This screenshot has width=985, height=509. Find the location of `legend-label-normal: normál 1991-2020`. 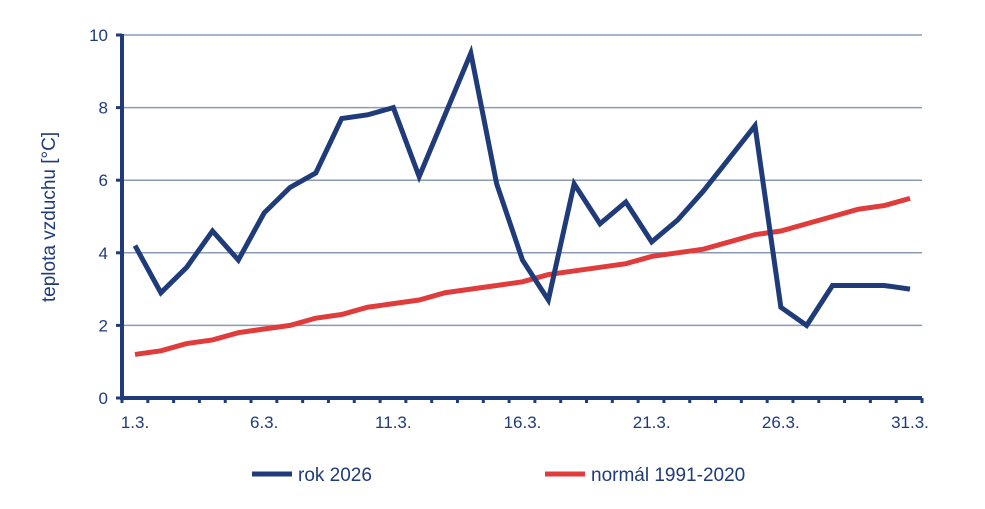

legend-label-normal: normál 1991-2020 is located at coordinates (668, 475).